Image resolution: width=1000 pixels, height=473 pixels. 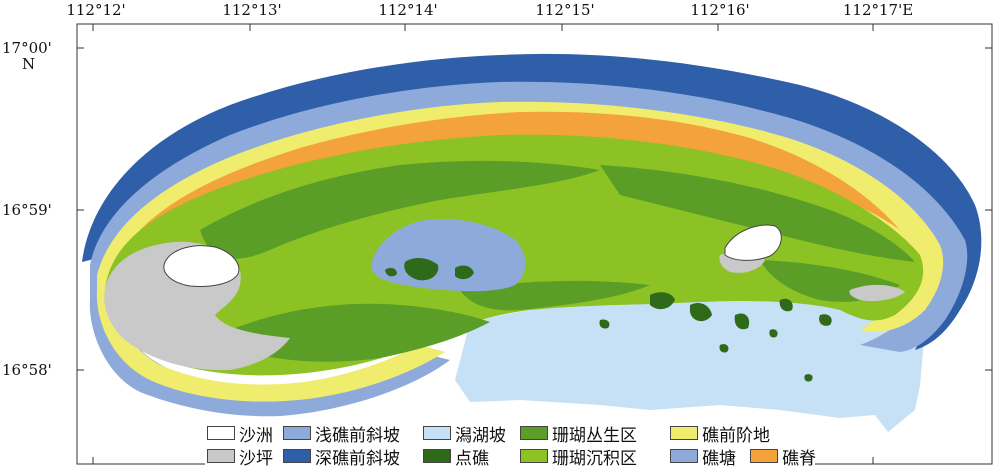 I want to click on north-label: N, so click(x=29, y=64).